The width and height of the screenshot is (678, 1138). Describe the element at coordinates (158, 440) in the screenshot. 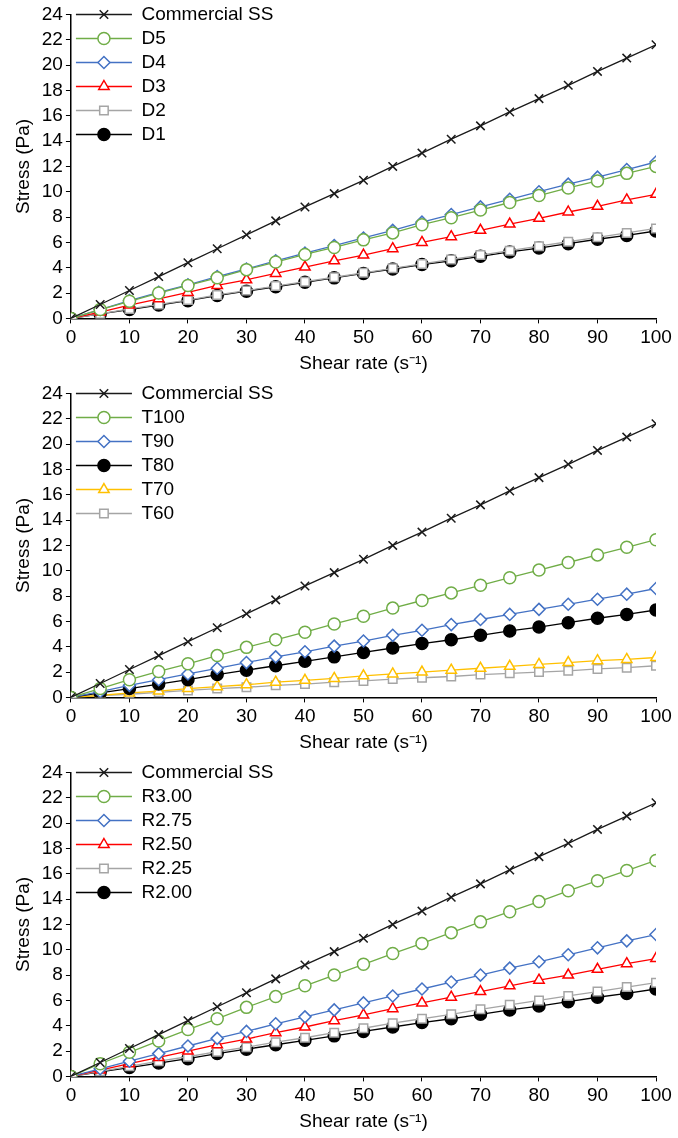

I see `legend-label: T90` at that location.